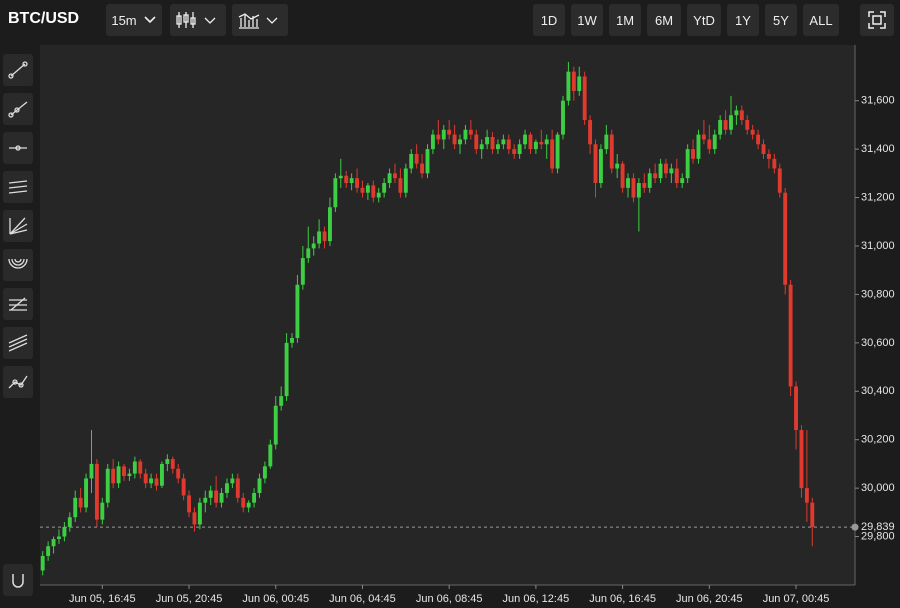 The width and height of the screenshot is (900, 608). I want to click on tool-line, so click(18, 70).